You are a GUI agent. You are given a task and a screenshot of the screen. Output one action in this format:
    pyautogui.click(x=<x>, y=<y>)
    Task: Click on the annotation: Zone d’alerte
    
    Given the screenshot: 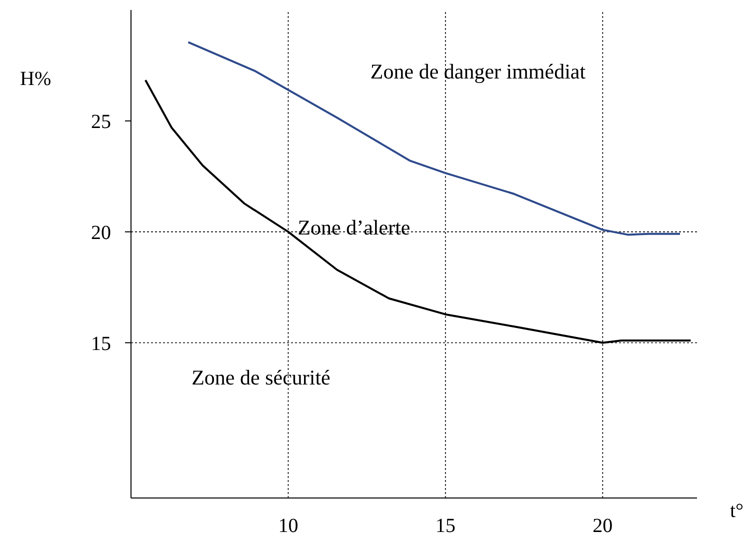 What is the action you would take?
    pyautogui.click(x=354, y=228)
    